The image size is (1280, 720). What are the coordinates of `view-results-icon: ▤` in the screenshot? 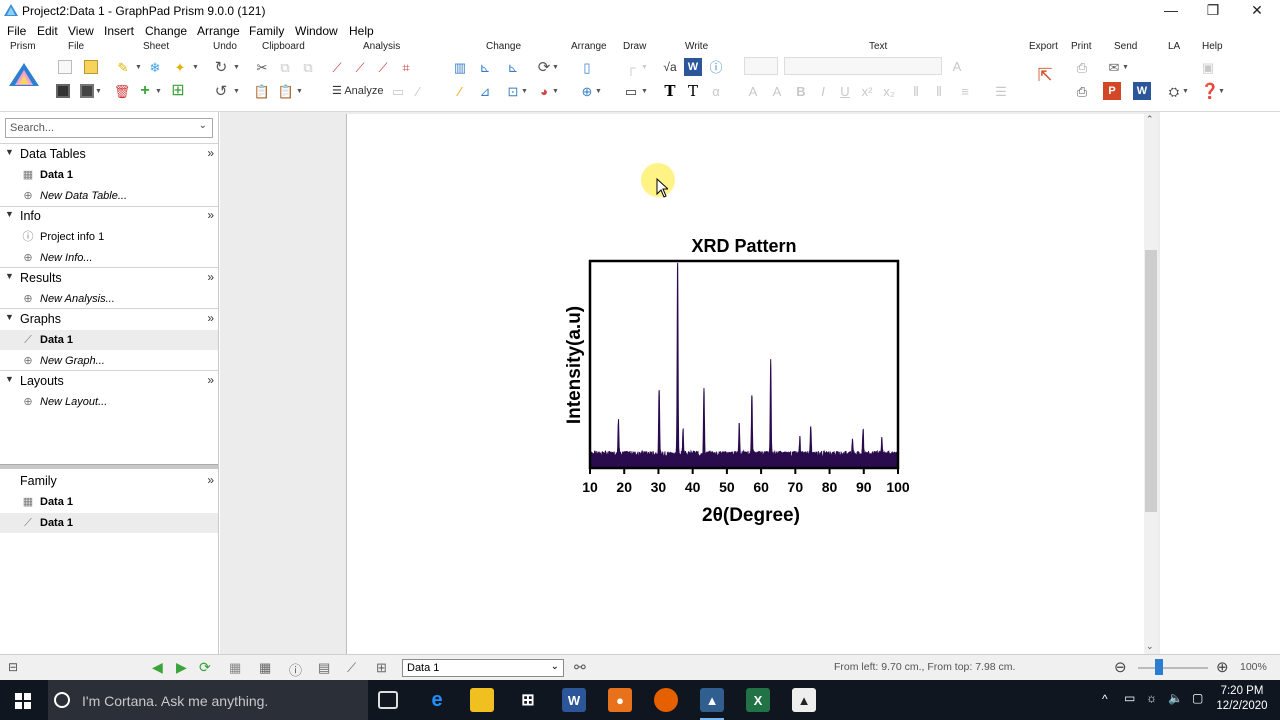 It's located at (324, 667).